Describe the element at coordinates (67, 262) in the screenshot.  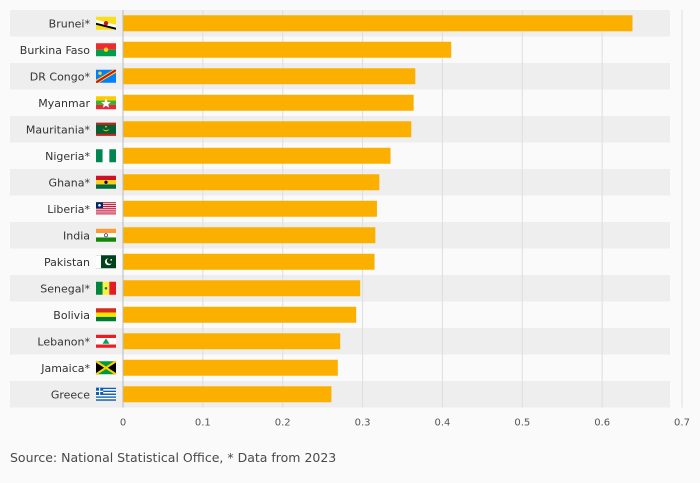
I see `category-label: Pakistan` at that location.